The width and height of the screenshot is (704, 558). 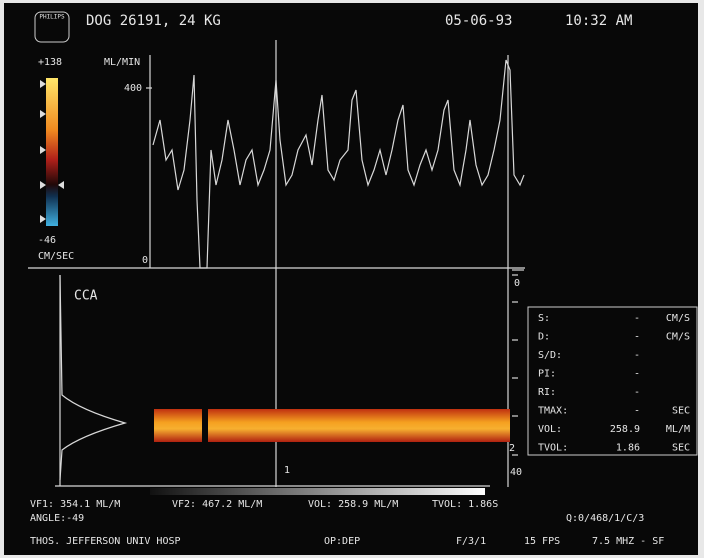 I want to click on flow-tick: 400, so click(x=133, y=88).